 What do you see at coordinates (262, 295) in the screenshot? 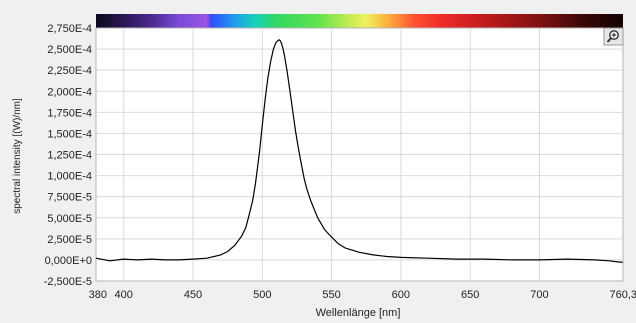
I see `x-tick-label: 500` at bounding box center [262, 295].